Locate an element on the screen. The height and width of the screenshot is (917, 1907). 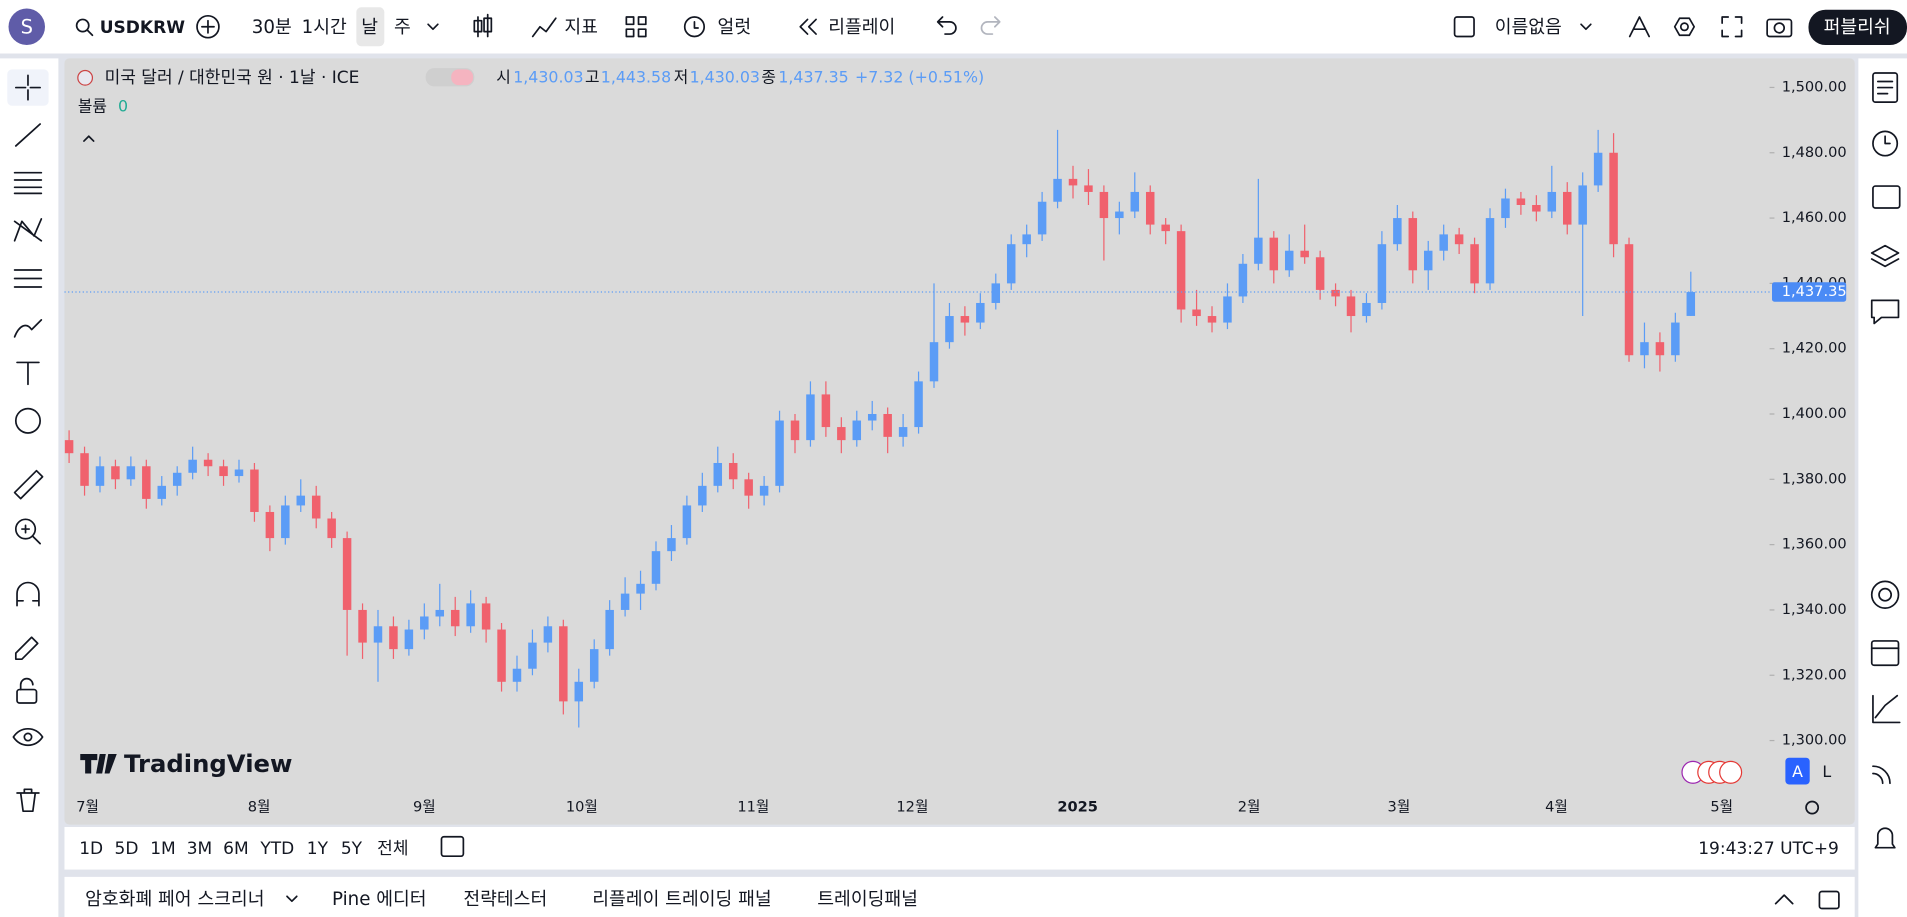
ruler is located at coordinates (28, 484).